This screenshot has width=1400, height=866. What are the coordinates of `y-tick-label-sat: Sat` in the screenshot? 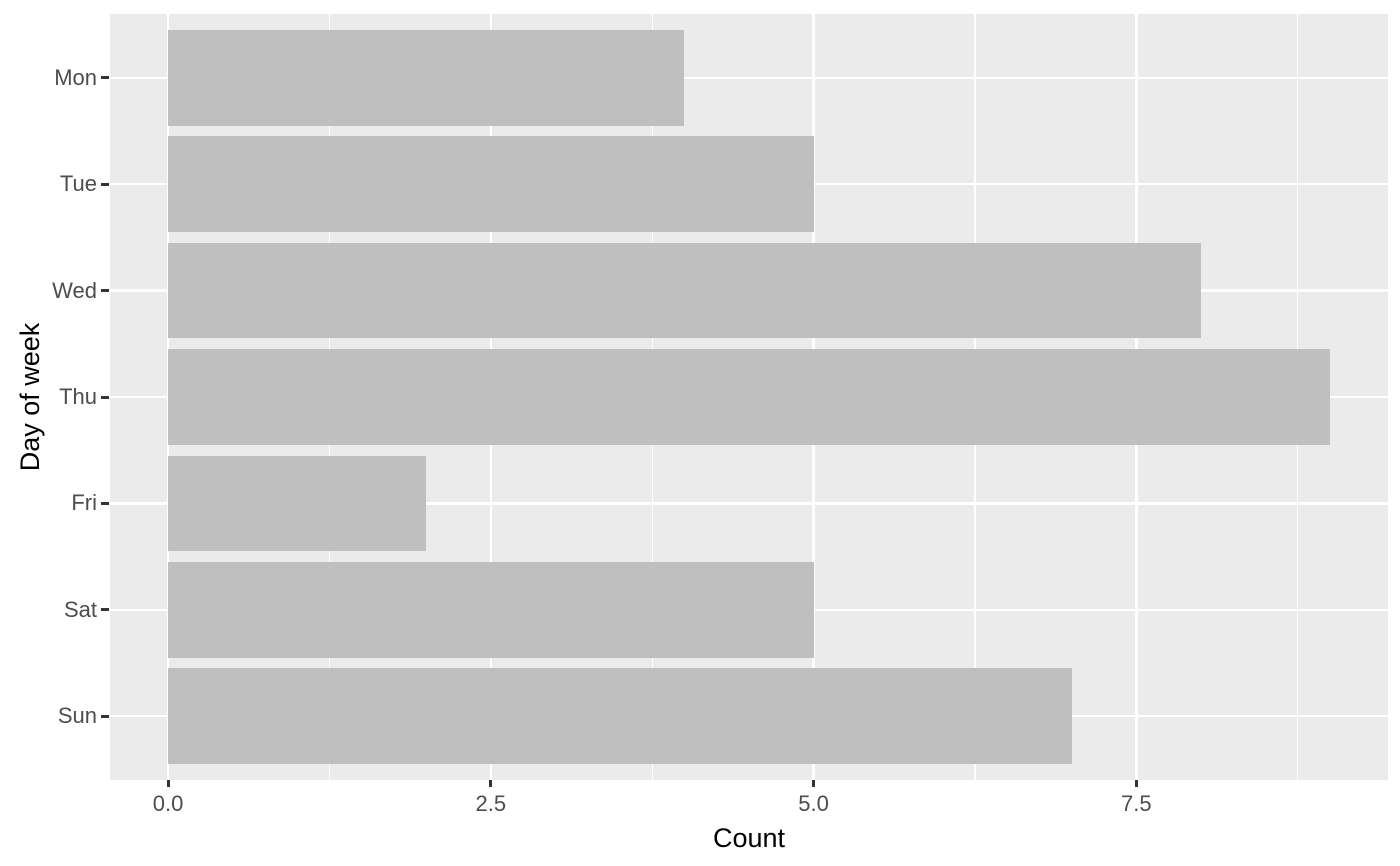 It's located at (80, 609).